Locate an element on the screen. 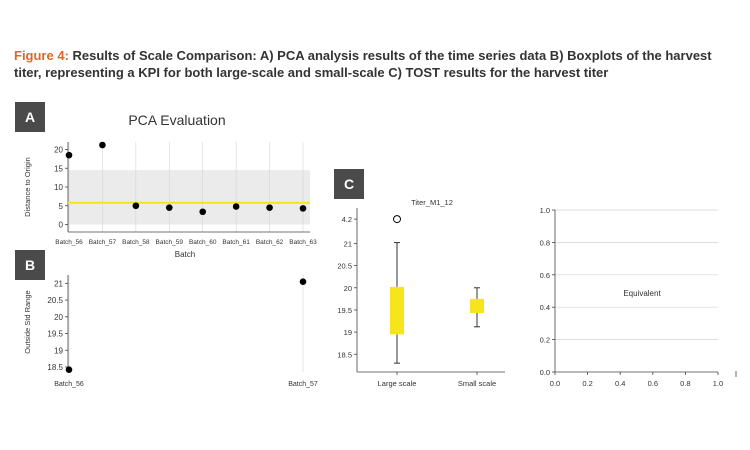  boxplot-y-tick-label: 20 is located at coordinates (348, 288).